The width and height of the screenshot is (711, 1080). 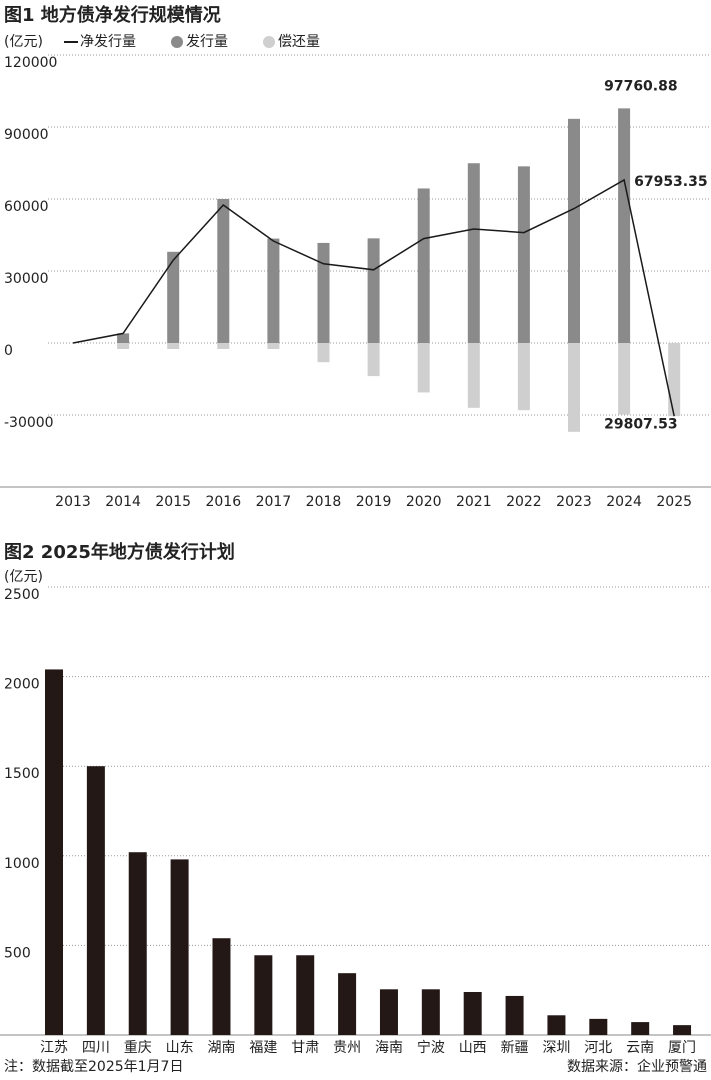 I want to click on x-tick-label: 2015, so click(x=173, y=502).